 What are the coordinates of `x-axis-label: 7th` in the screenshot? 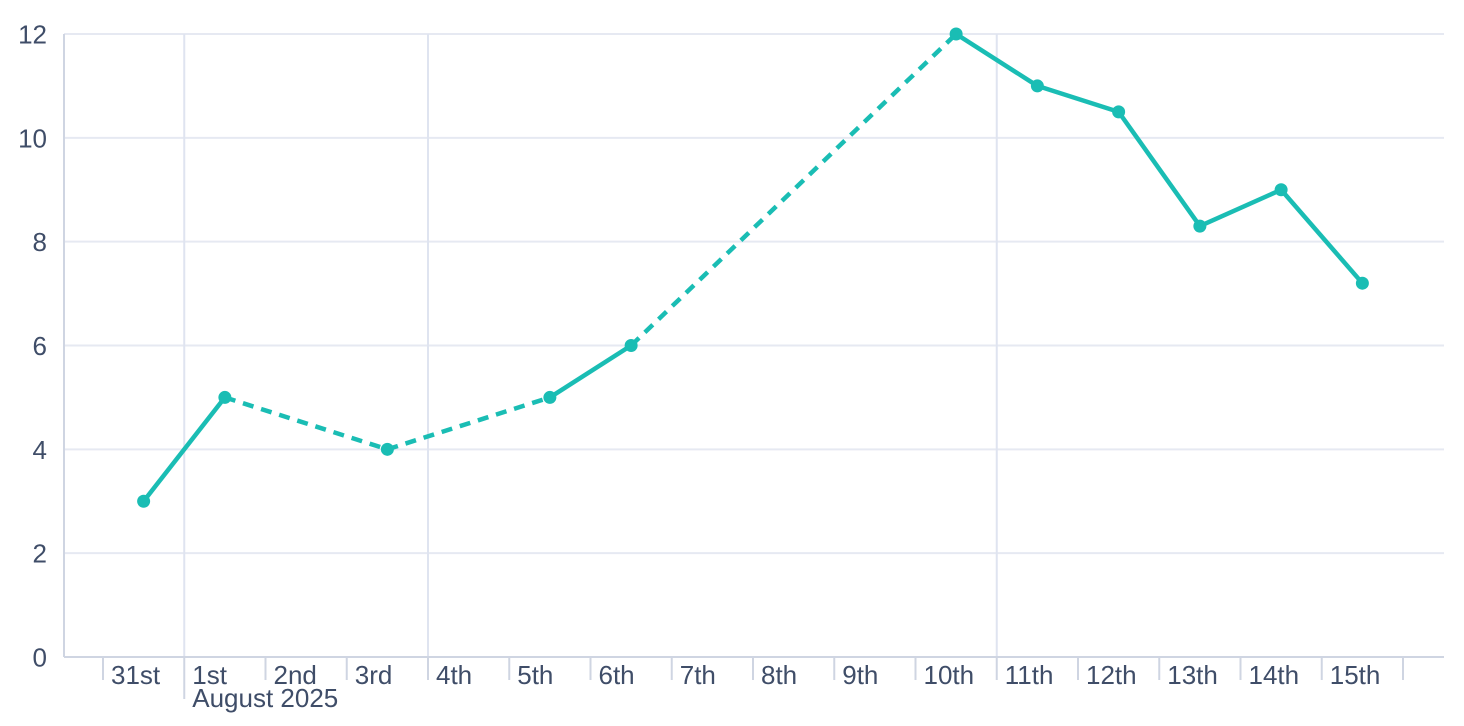 It's located at (698, 675).